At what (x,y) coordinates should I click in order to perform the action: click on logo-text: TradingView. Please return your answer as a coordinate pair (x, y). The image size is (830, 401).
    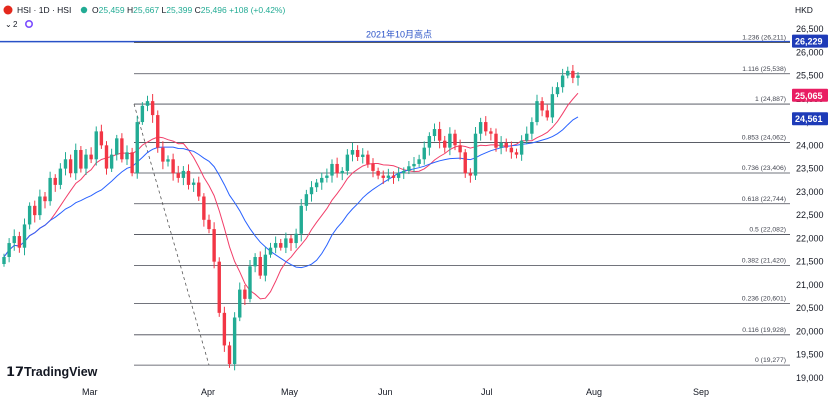
    Looking at the image, I should click on (61, 372).